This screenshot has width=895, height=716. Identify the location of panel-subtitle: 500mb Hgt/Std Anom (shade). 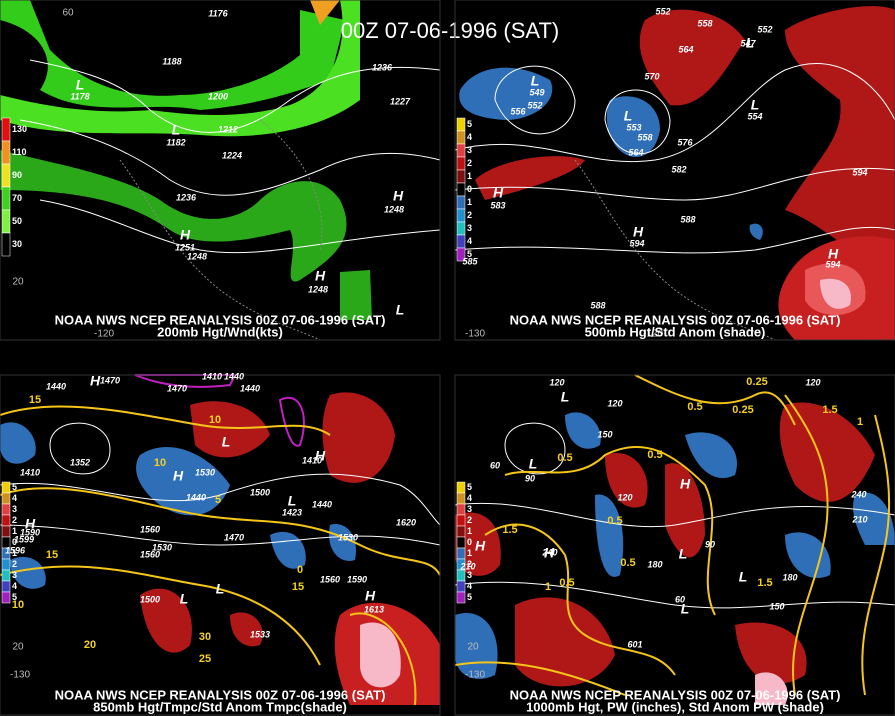
(675, 331).